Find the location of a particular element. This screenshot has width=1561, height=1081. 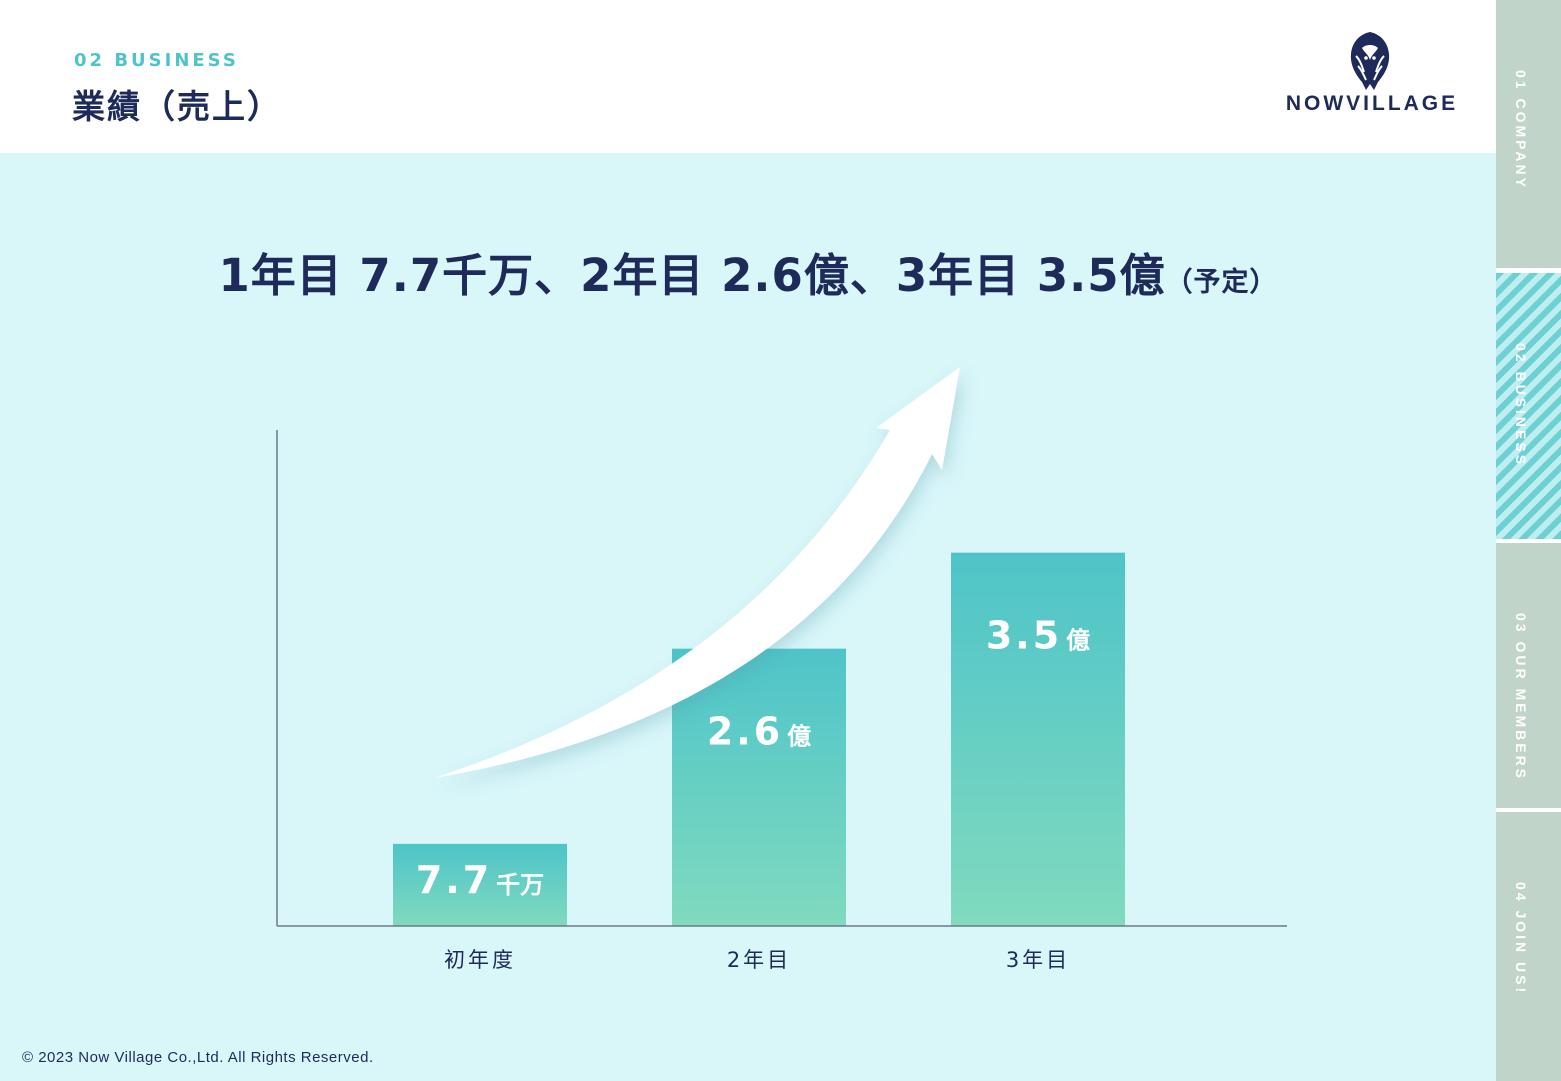

logo: NOWVILLAGE is located at coordinates (1372, 77).